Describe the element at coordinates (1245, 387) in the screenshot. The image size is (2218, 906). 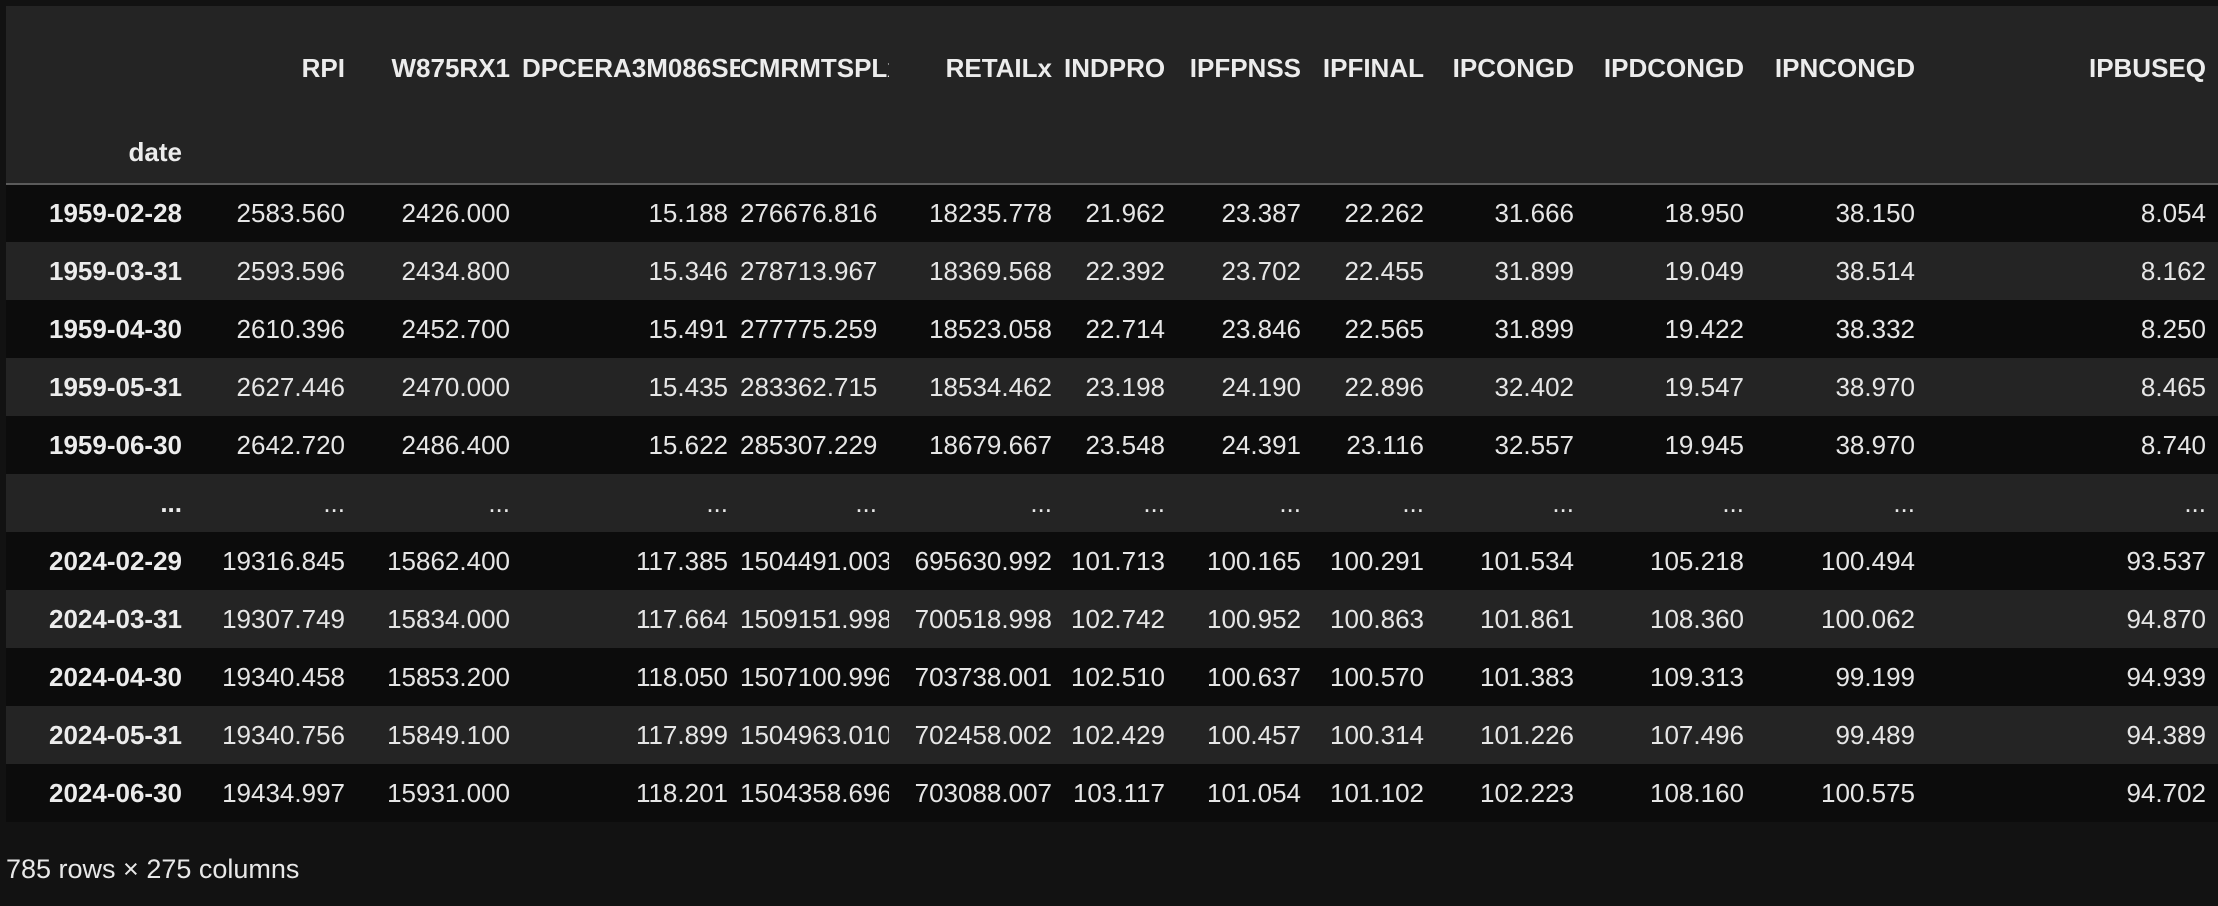
I see `table-cell: 24.190` at that location.